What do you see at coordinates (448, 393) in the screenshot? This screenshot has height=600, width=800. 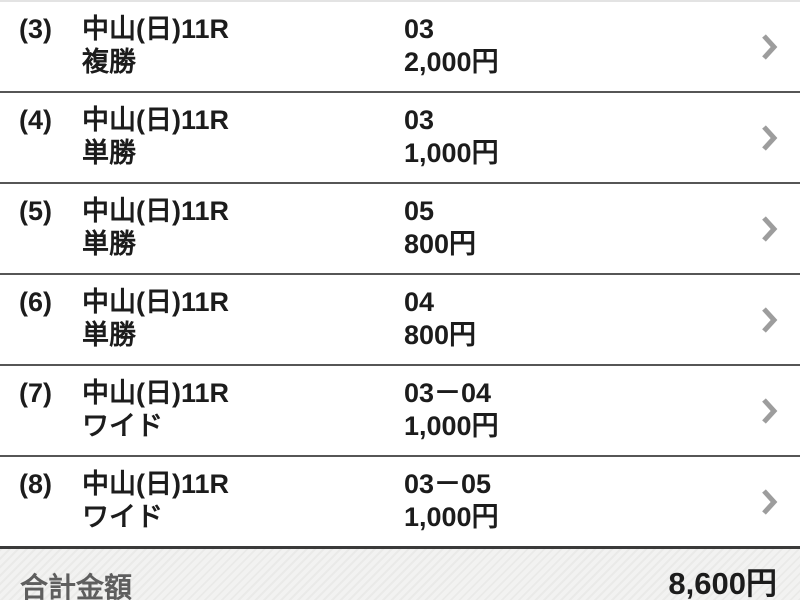 I see `horse-selection: 03－04` at bounding box center [448, 393].